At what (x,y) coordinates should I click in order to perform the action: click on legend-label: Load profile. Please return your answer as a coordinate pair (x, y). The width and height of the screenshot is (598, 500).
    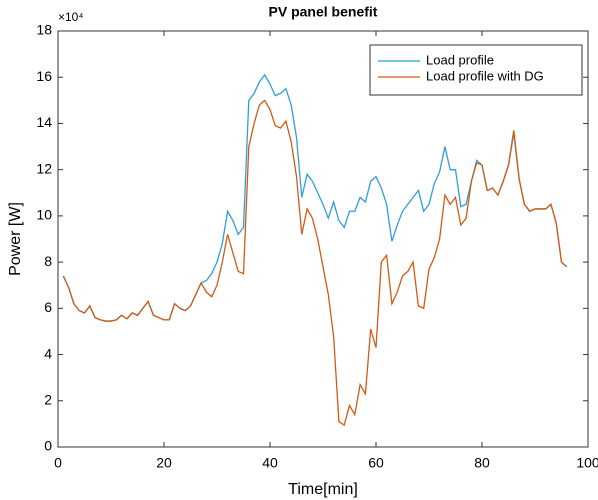
    Looking at the image, I should click on (460, 59).